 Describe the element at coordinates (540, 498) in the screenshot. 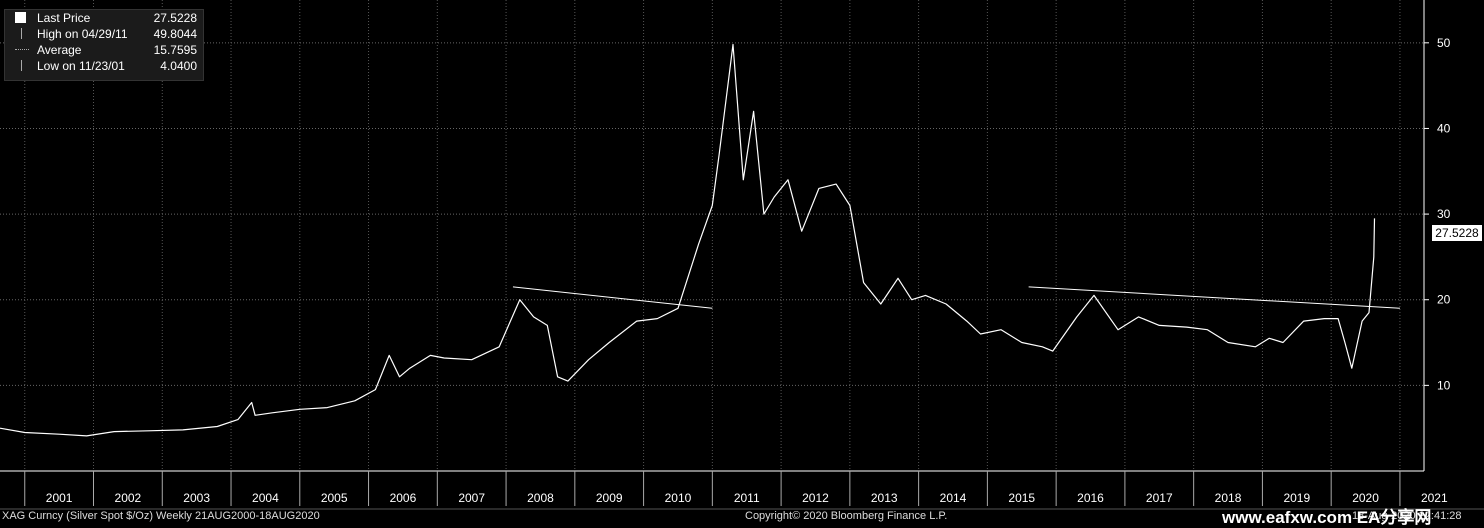

I see `x-tick-label: 2008` at that location.